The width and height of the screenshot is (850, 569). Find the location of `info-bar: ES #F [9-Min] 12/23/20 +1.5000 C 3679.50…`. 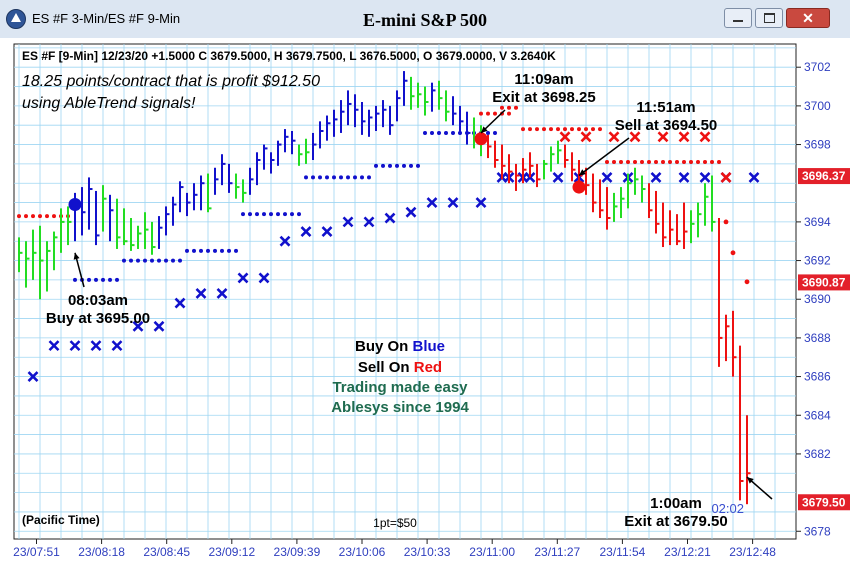

info-bar: ES #F [9-Min] 12/23/20 +1.5000 C 3679.50… is located at coordinates (289, 56).